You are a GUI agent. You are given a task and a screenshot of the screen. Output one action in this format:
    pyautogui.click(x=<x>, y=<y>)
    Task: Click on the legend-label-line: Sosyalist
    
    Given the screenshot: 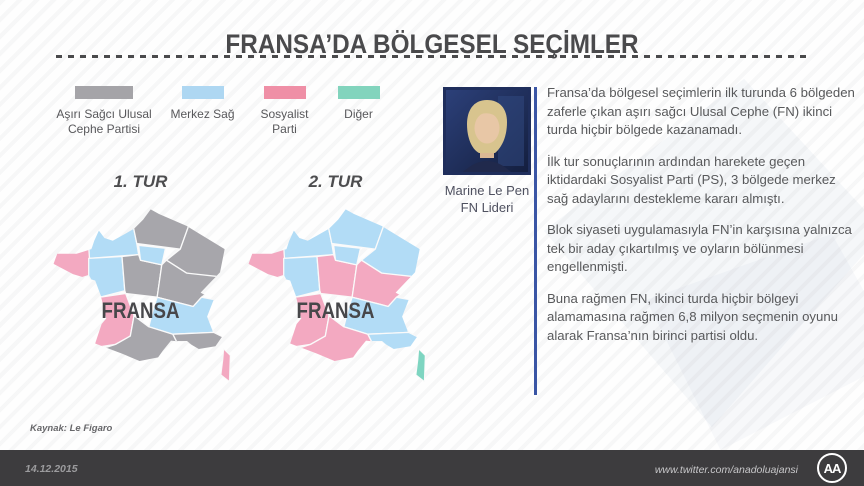 What is the action you would take?
    pyautogui.click(x=284, y=114)
    